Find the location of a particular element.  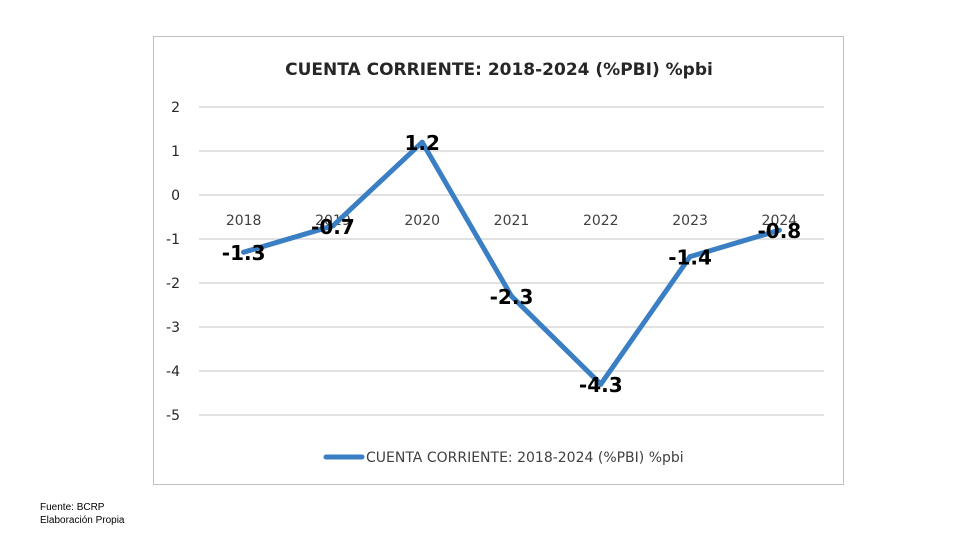

chart-title: CUENTA CORRIENTE: 2018-2024 (%PBI) %pbi is located at coordinates (499, 70).